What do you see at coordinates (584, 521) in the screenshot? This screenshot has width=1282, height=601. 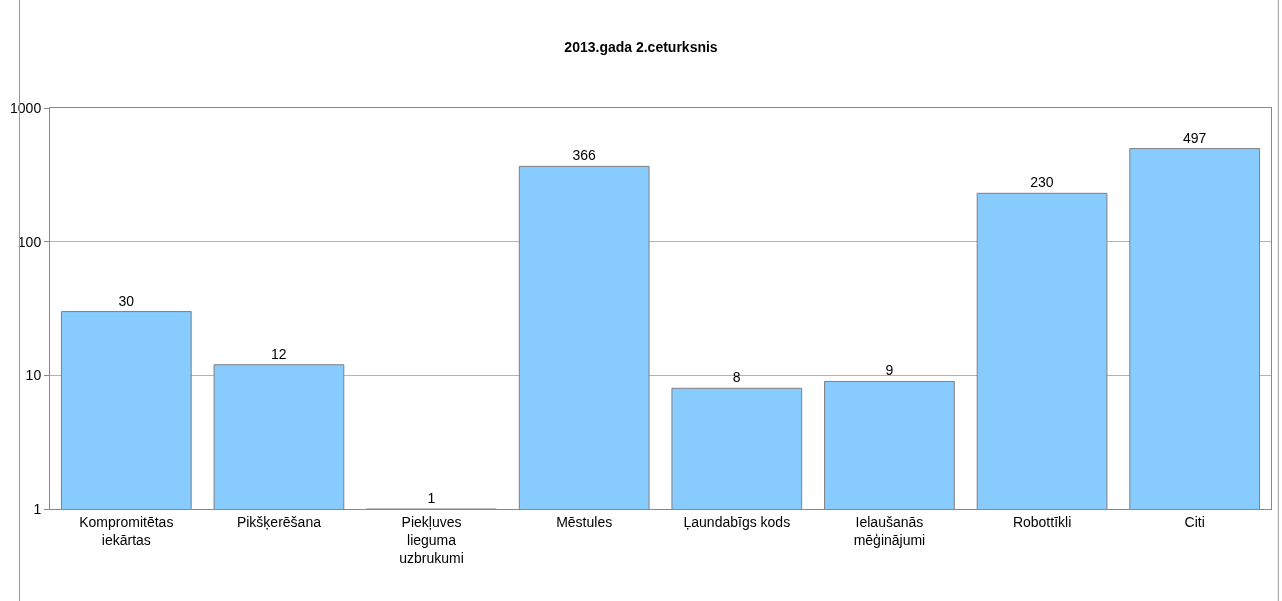 I see `x-tick-label: Mēstules` at bounding box center [584, 521].